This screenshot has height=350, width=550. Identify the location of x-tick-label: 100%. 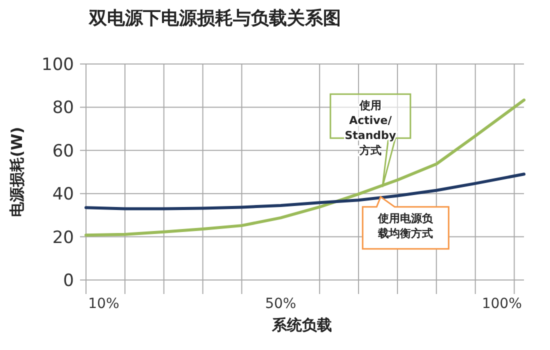
(502, 304).